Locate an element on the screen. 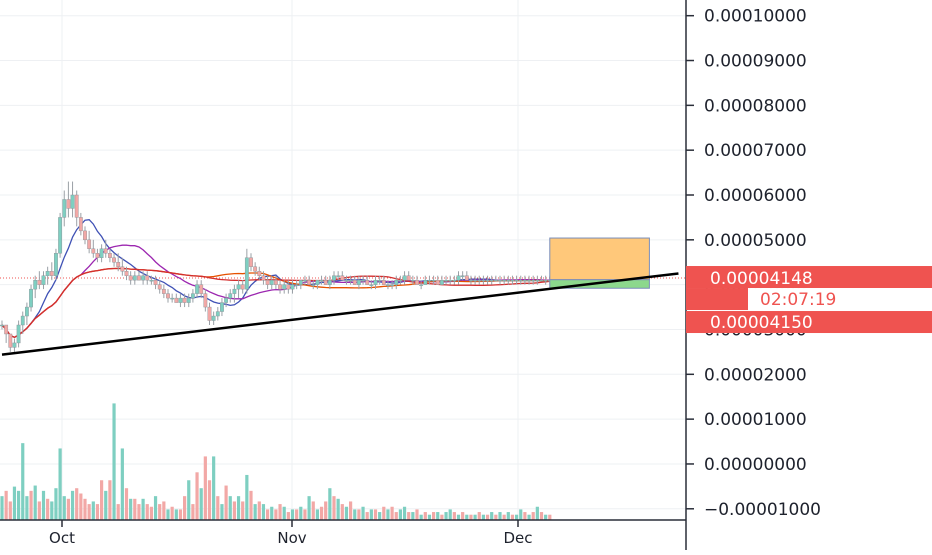 The height and width of the screenshot is (555, 932). trendline is located at coordinates (340, 314).